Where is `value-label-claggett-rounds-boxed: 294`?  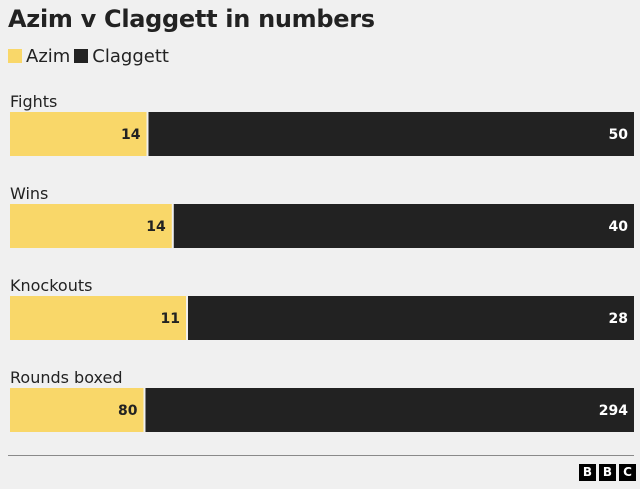 value-label-claggett-rounds-boxed: 294 is located at coordinates (613, 411).